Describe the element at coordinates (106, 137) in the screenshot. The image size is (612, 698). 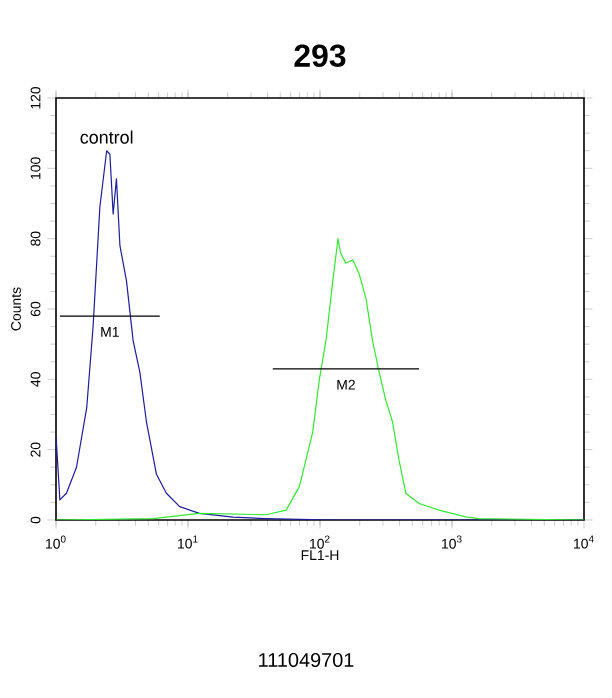
I see `series-label: control` at that location.